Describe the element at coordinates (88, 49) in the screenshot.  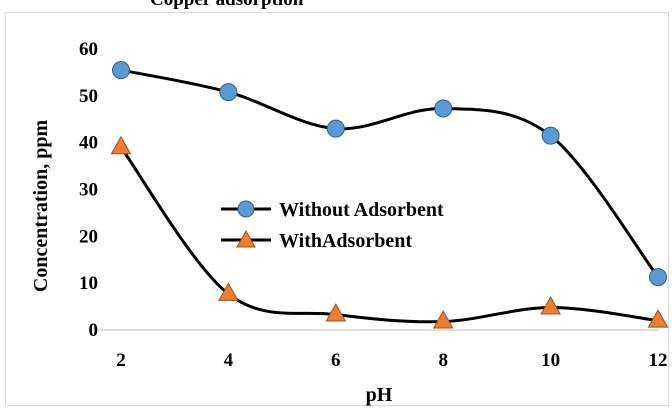
I see `y-tick-label: 60` at that location.